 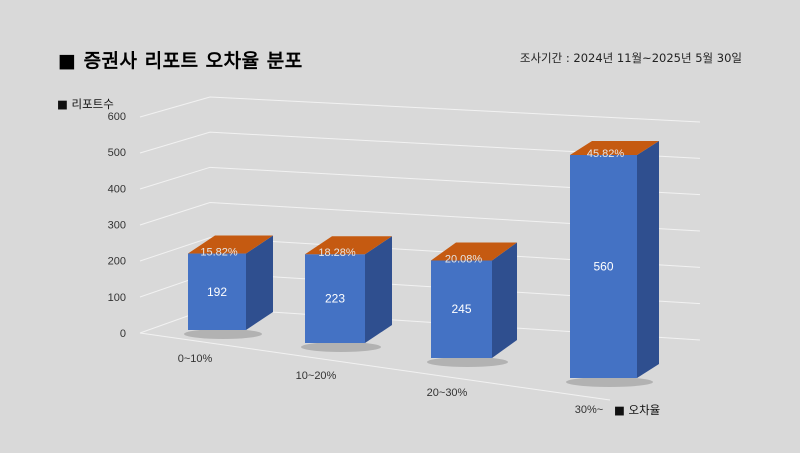 I want to click on bar-value-label: 192, so click(x=217, y=292).